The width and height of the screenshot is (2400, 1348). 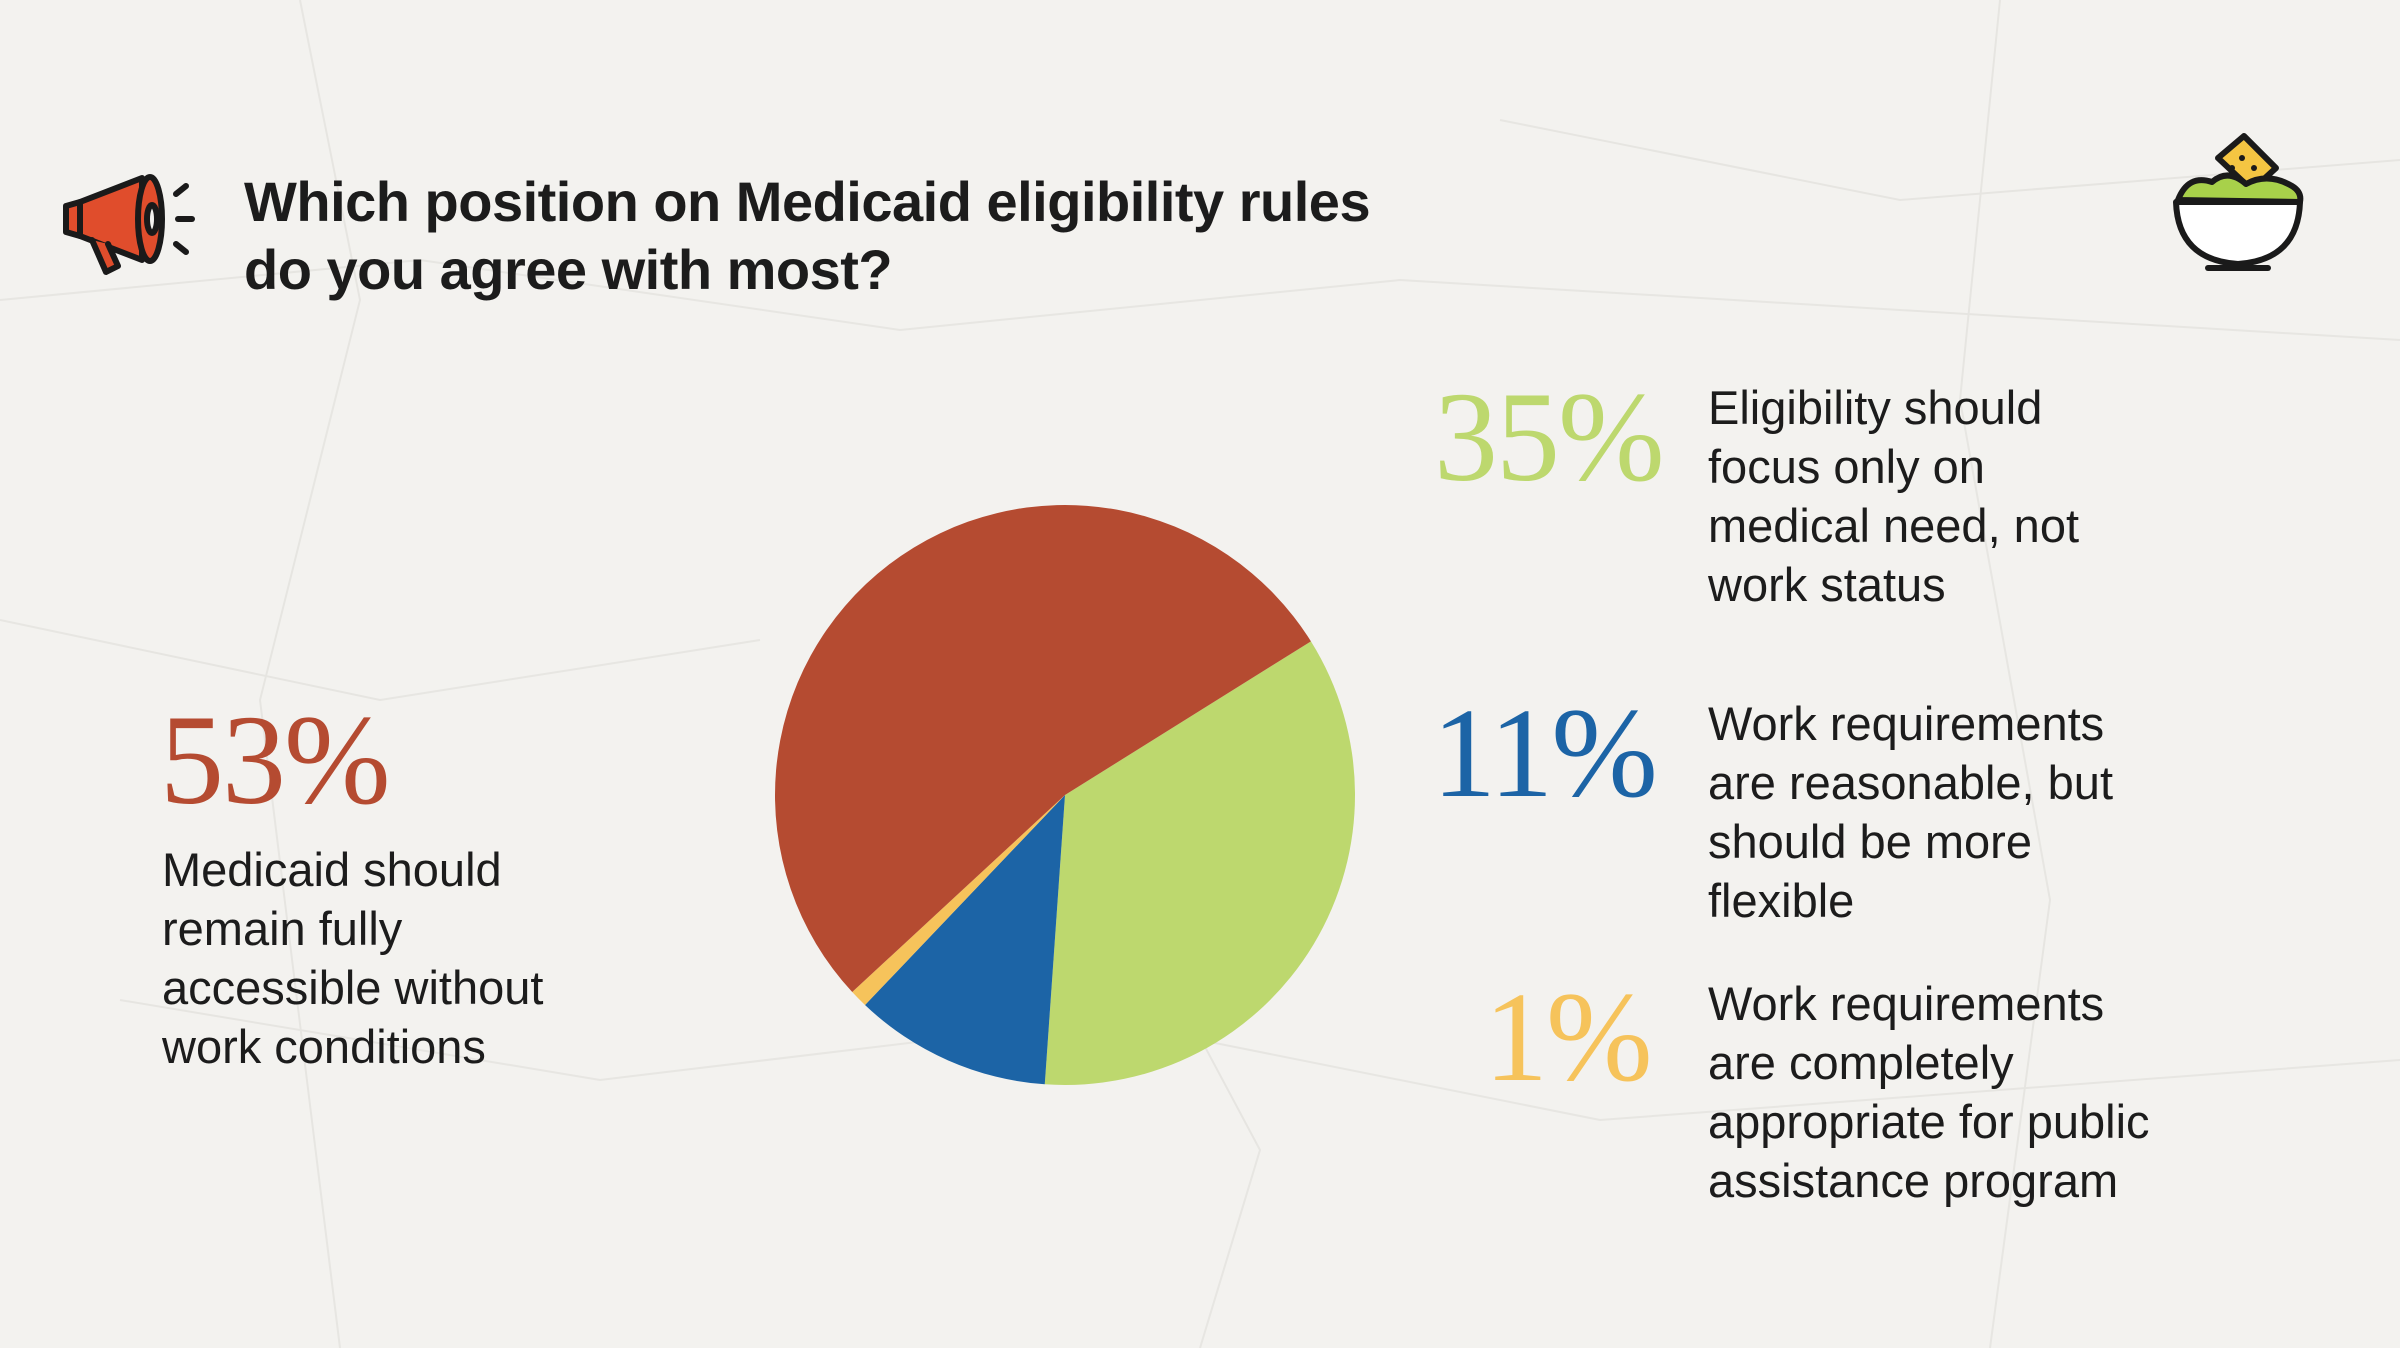 What do you see at coordinates (1827, 584) in the screenshot?
I see `desc-line: work status` at bounding box center [1827, 584].